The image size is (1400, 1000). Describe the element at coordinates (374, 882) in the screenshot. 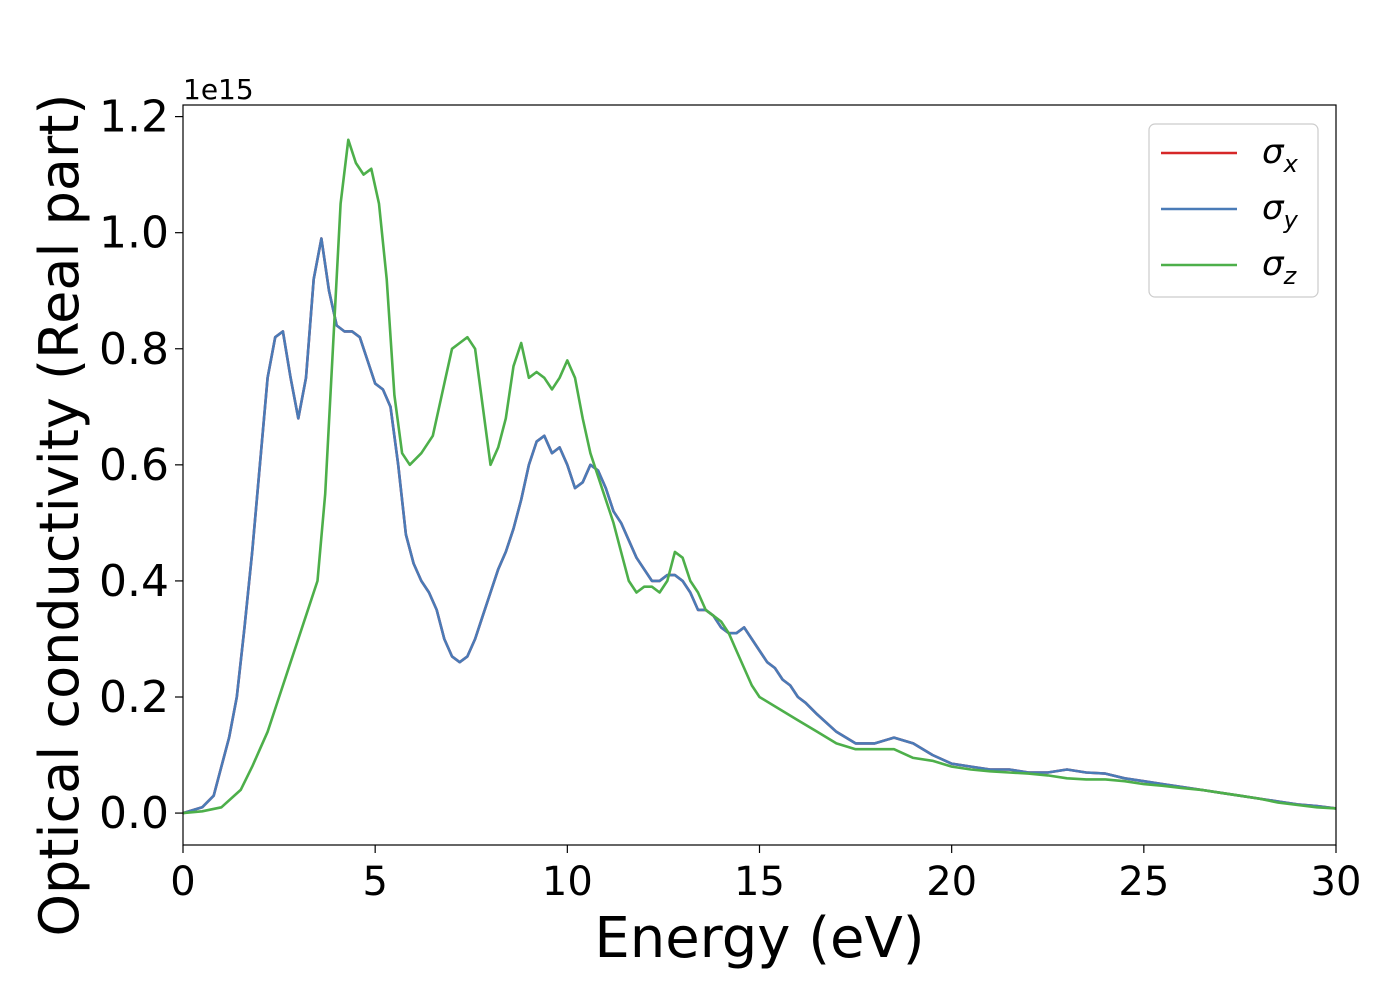

I see `x-tick-label: 5` at that location.